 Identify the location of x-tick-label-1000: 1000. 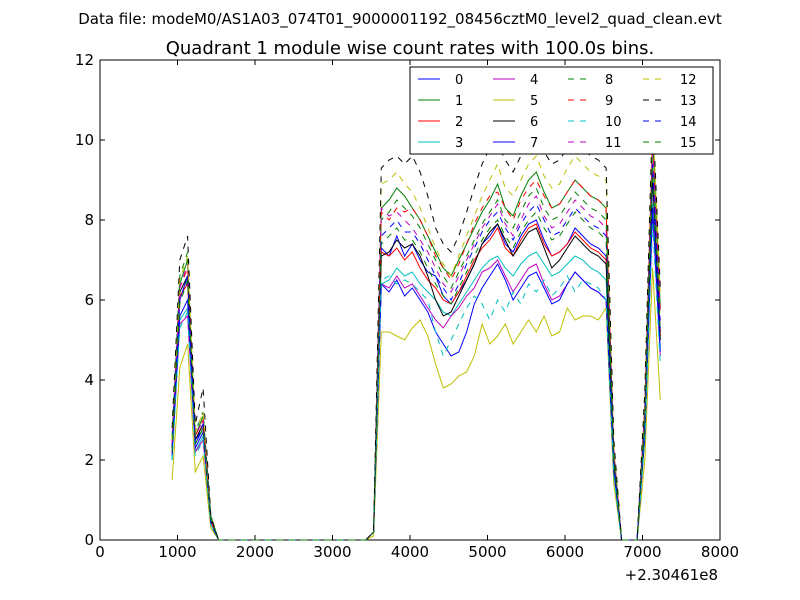
(177, 552).